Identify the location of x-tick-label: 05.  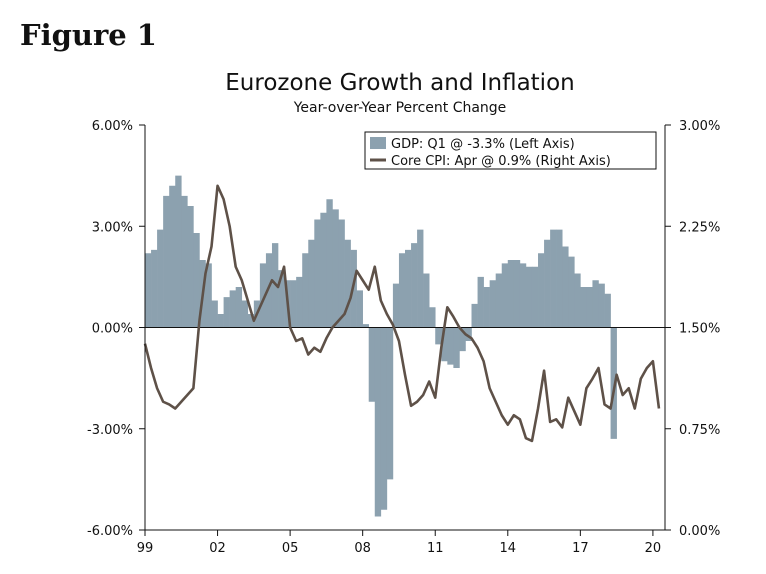
(290, 548).